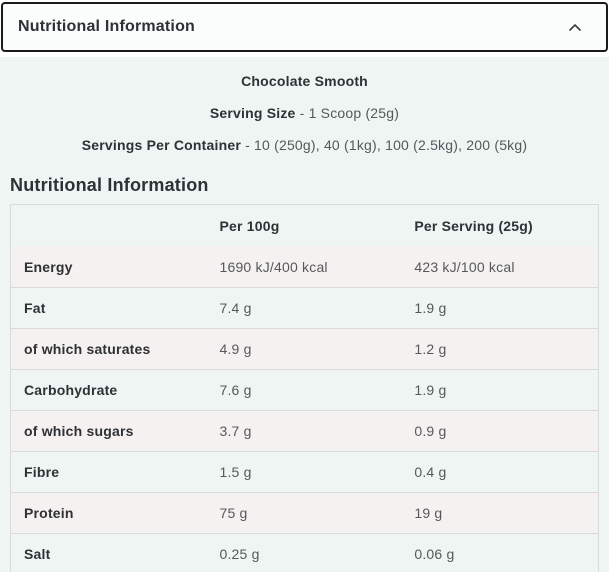 The width and height of the screenshot is (609, 572). What do you see at coordinates (161, 145) in the screenshot?
I see `servings-label: Servings Per Container` at bounding box center [161, 145].